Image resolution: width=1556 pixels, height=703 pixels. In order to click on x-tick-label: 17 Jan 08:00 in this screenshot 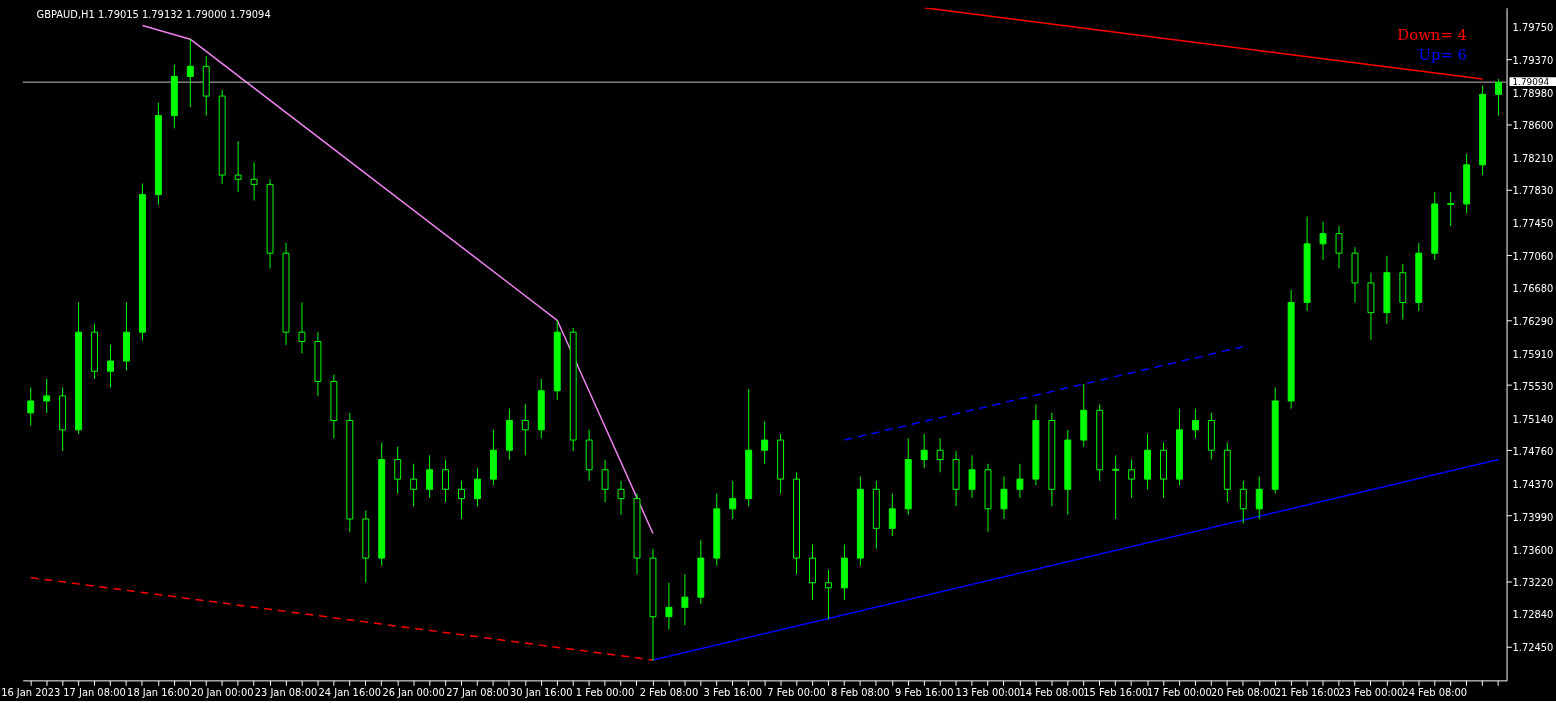, I will do `click(94, 692)`.